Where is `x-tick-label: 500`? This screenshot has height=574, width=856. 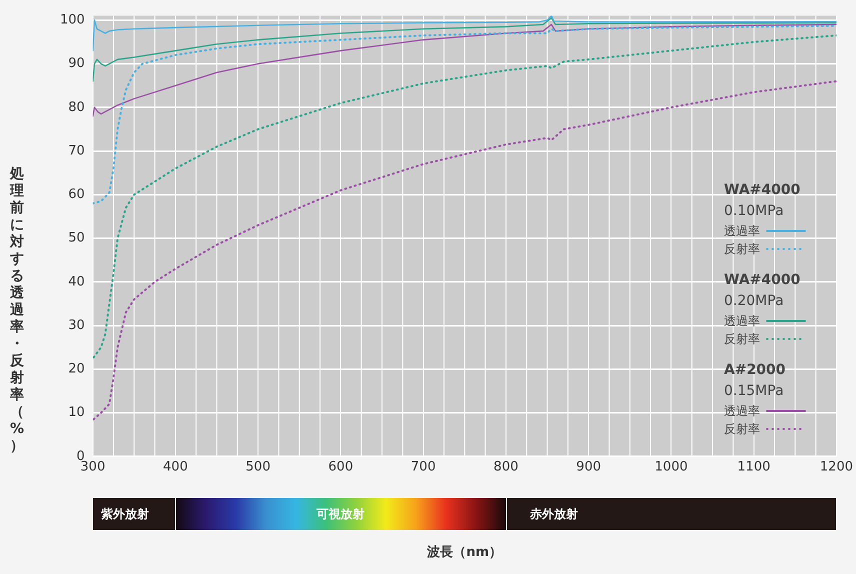 x-tick-label: 500 is located at coordinates (258, 467).